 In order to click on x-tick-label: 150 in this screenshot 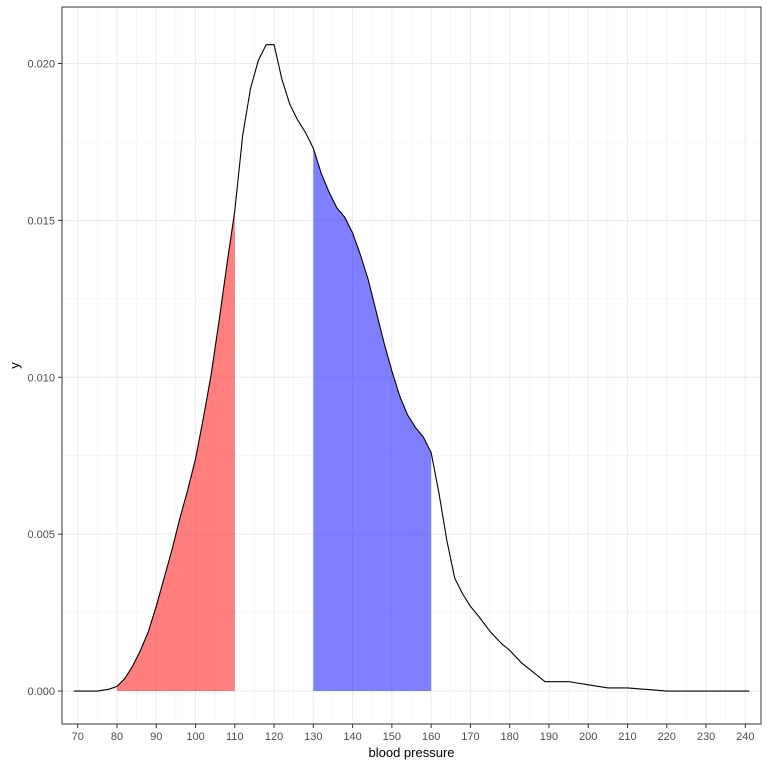, I will do `click(392, 737)`.